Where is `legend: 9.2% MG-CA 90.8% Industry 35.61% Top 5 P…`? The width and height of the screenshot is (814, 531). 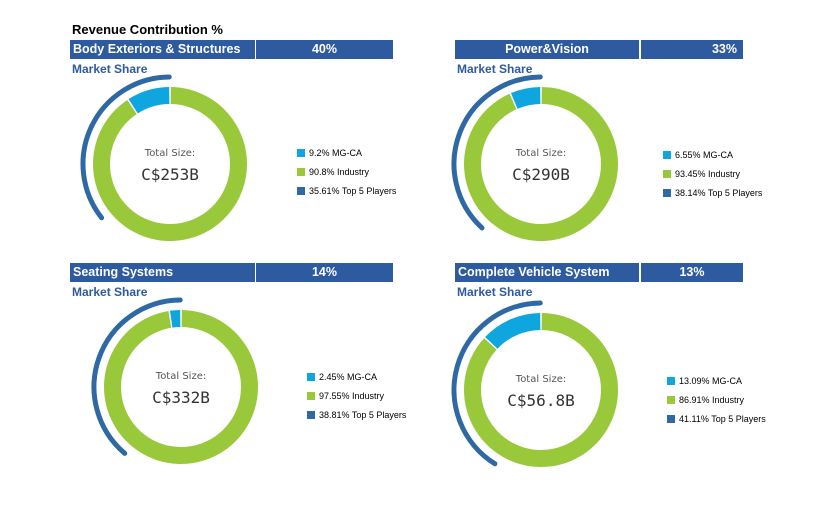
legend: 9.2% MG-CA 90.8% Industry 35.61% Top 5 P… is located at coordinates (346, 171).